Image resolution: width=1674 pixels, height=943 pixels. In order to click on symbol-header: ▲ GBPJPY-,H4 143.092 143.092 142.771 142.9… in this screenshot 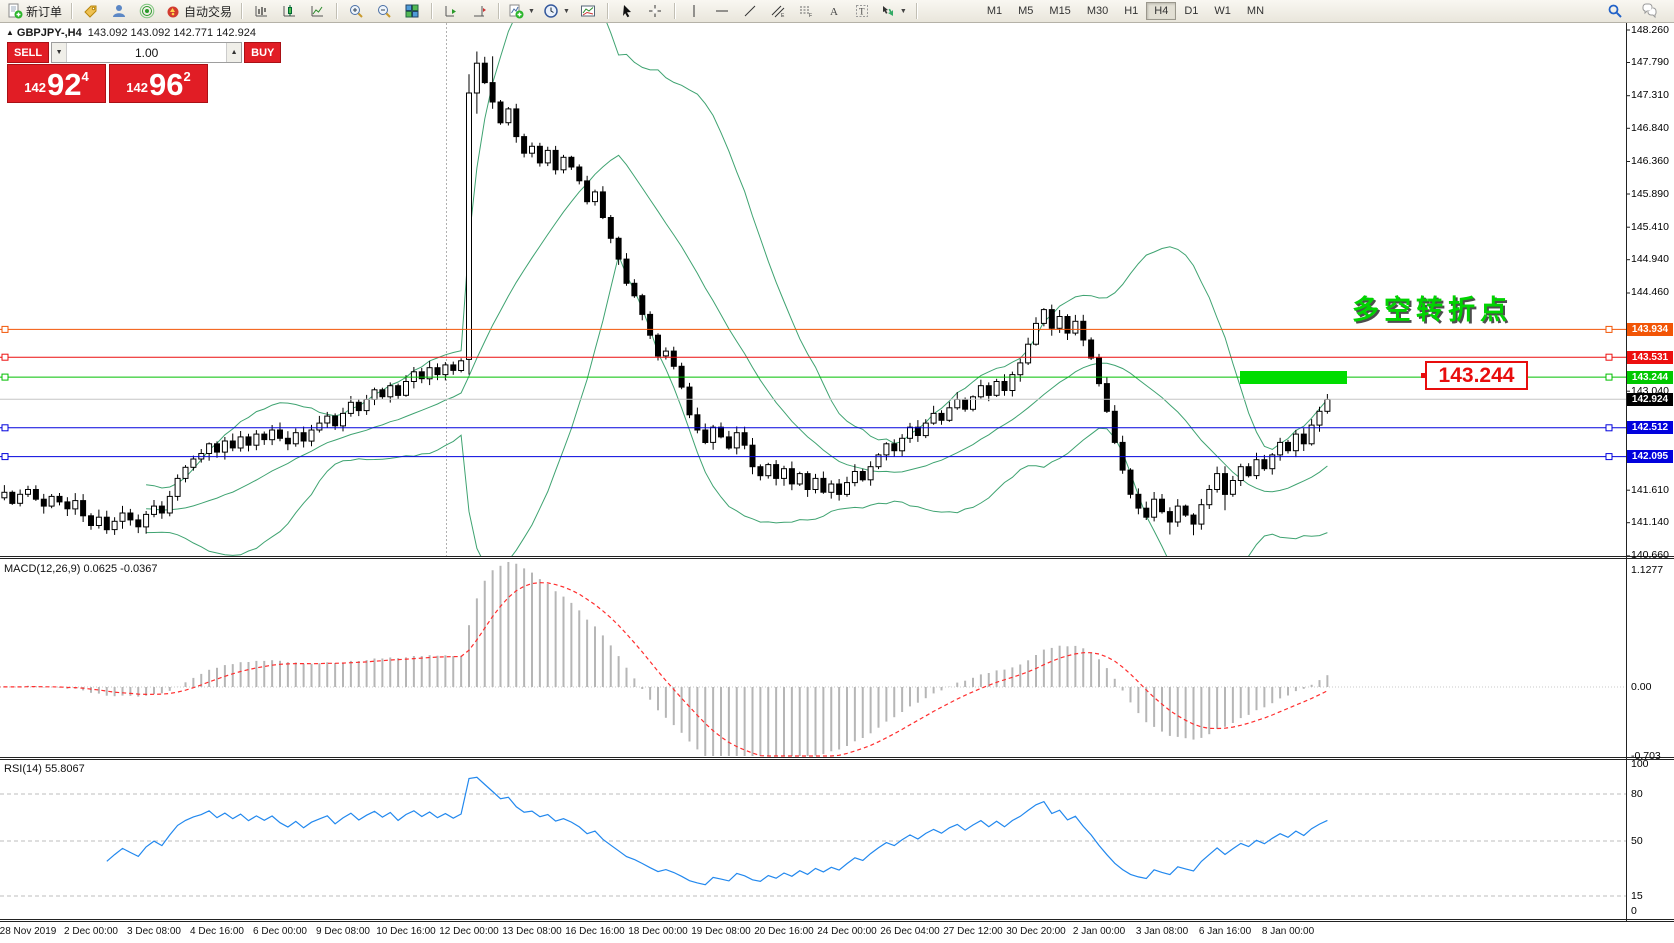, I will do `click(131, 33)`.